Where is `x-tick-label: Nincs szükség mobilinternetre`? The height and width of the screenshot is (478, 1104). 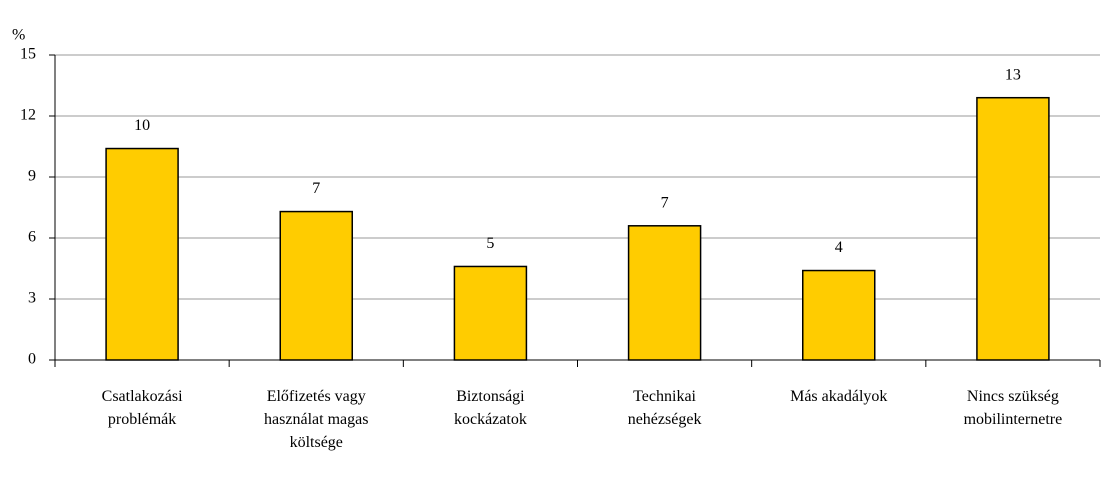 x-tick-label: Nincs szükség mobilinternetre is located at coordinates (1013, 408).